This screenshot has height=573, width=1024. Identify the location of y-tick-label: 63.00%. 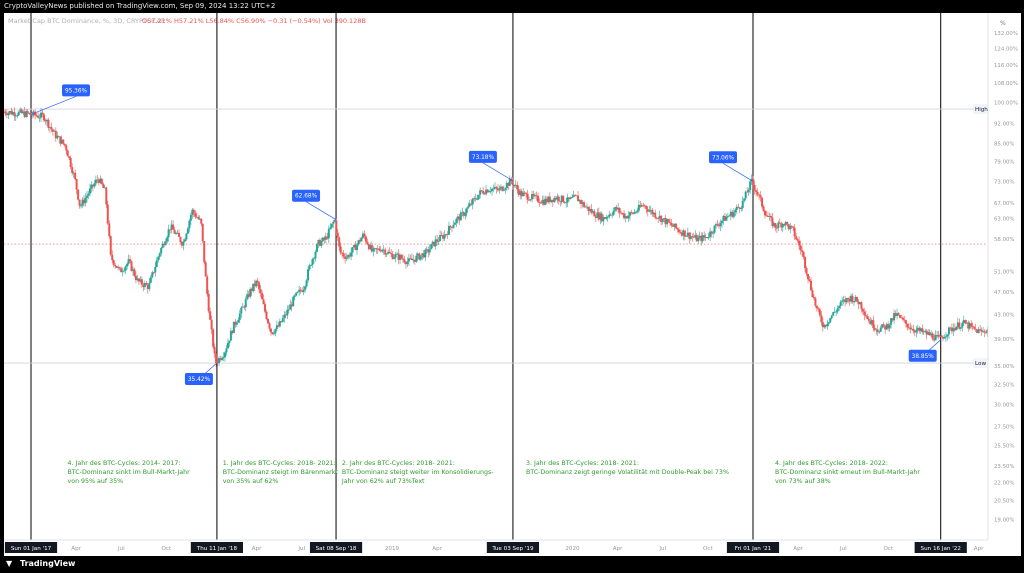
(1004, 219).